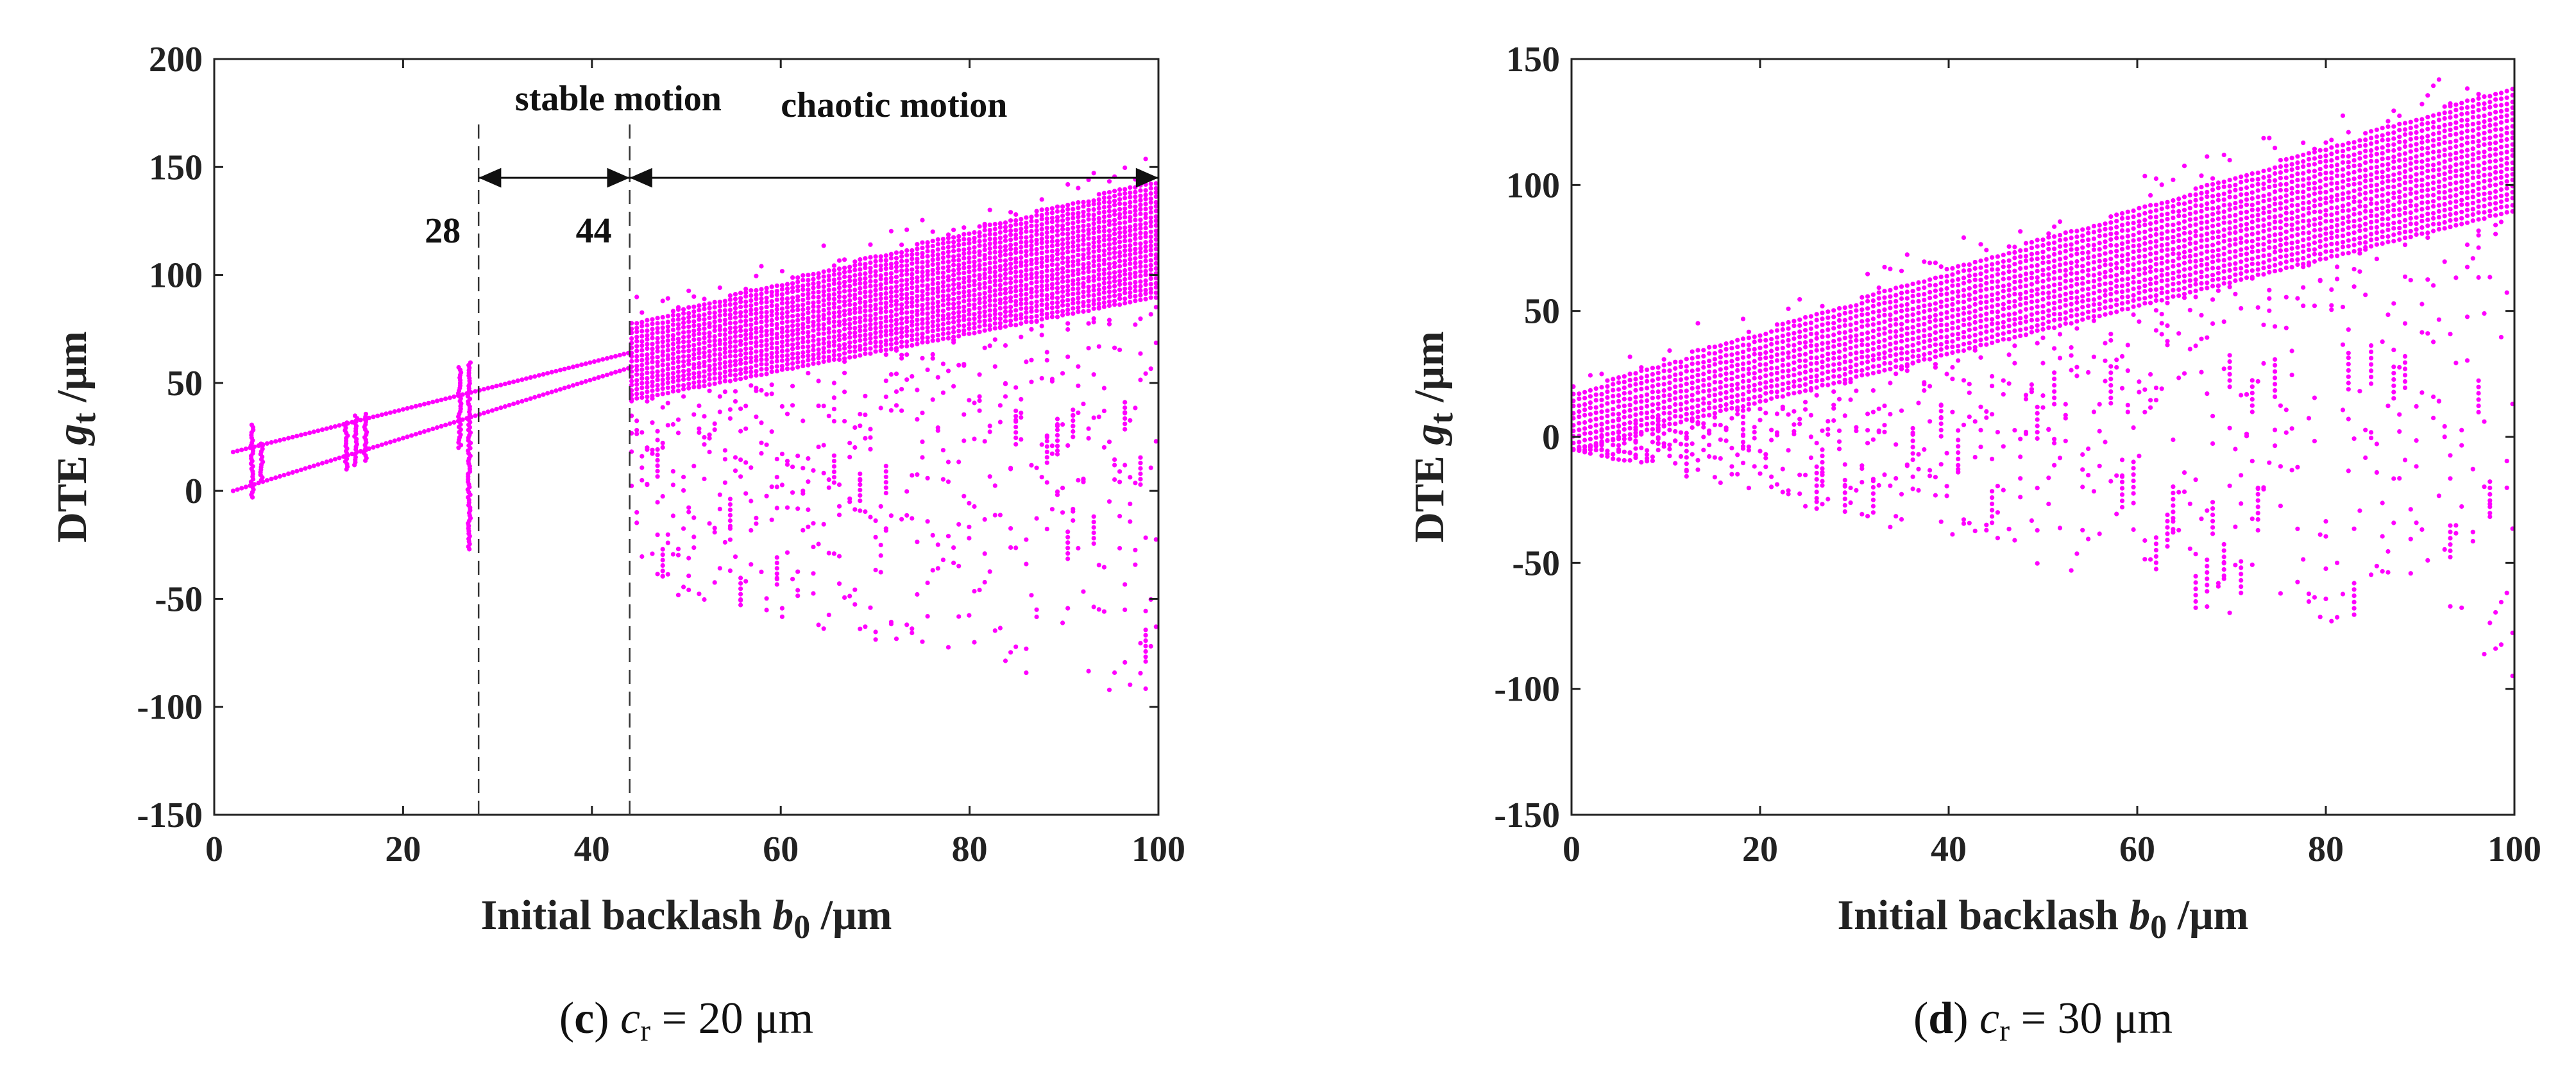  What do you see at coordinates (598, 377) in the screenshot?
I see `stable-branch-point-lower` at bounding box center [598, 377].